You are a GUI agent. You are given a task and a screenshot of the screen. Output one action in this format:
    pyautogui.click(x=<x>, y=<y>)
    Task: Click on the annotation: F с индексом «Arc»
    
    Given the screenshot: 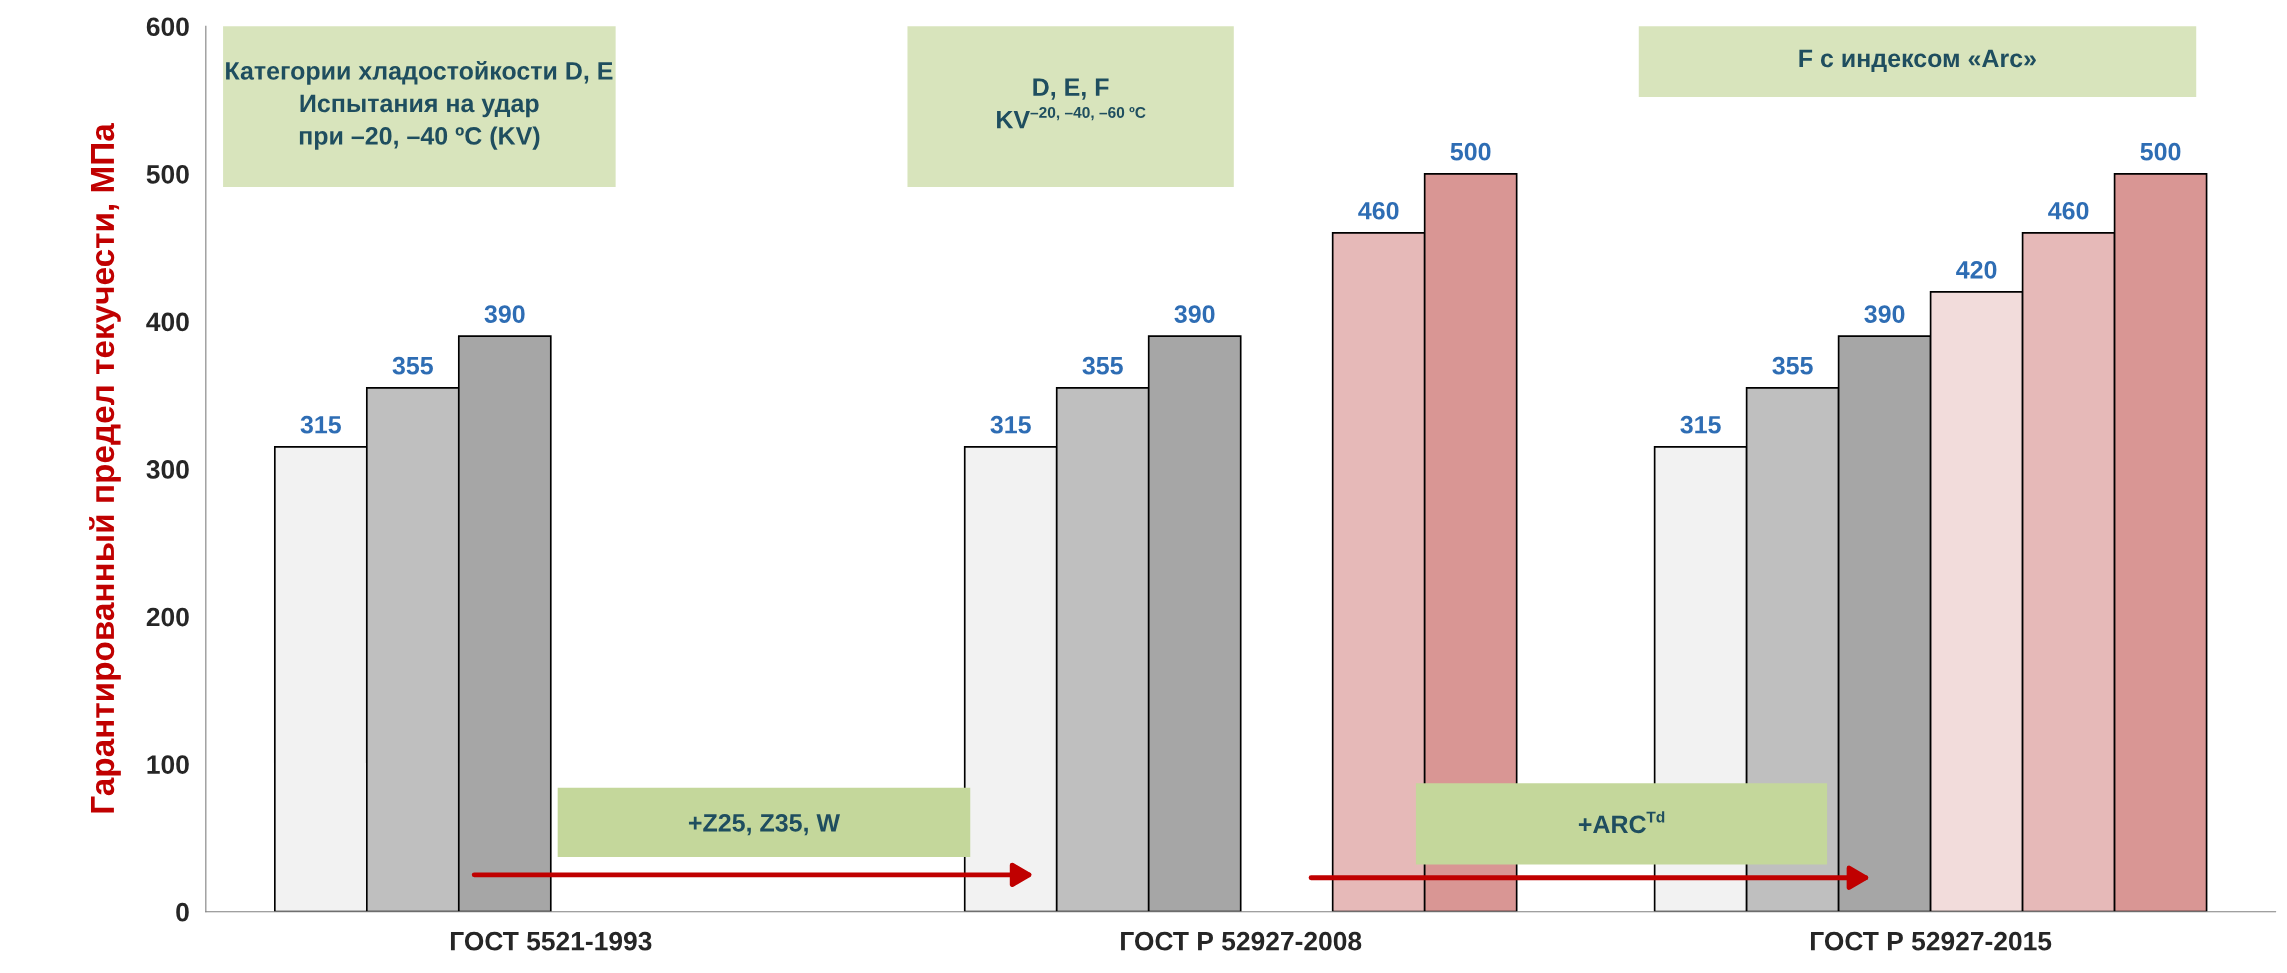 What is the action you would take?
    pyautogui.click(x=1917, y=60)
    